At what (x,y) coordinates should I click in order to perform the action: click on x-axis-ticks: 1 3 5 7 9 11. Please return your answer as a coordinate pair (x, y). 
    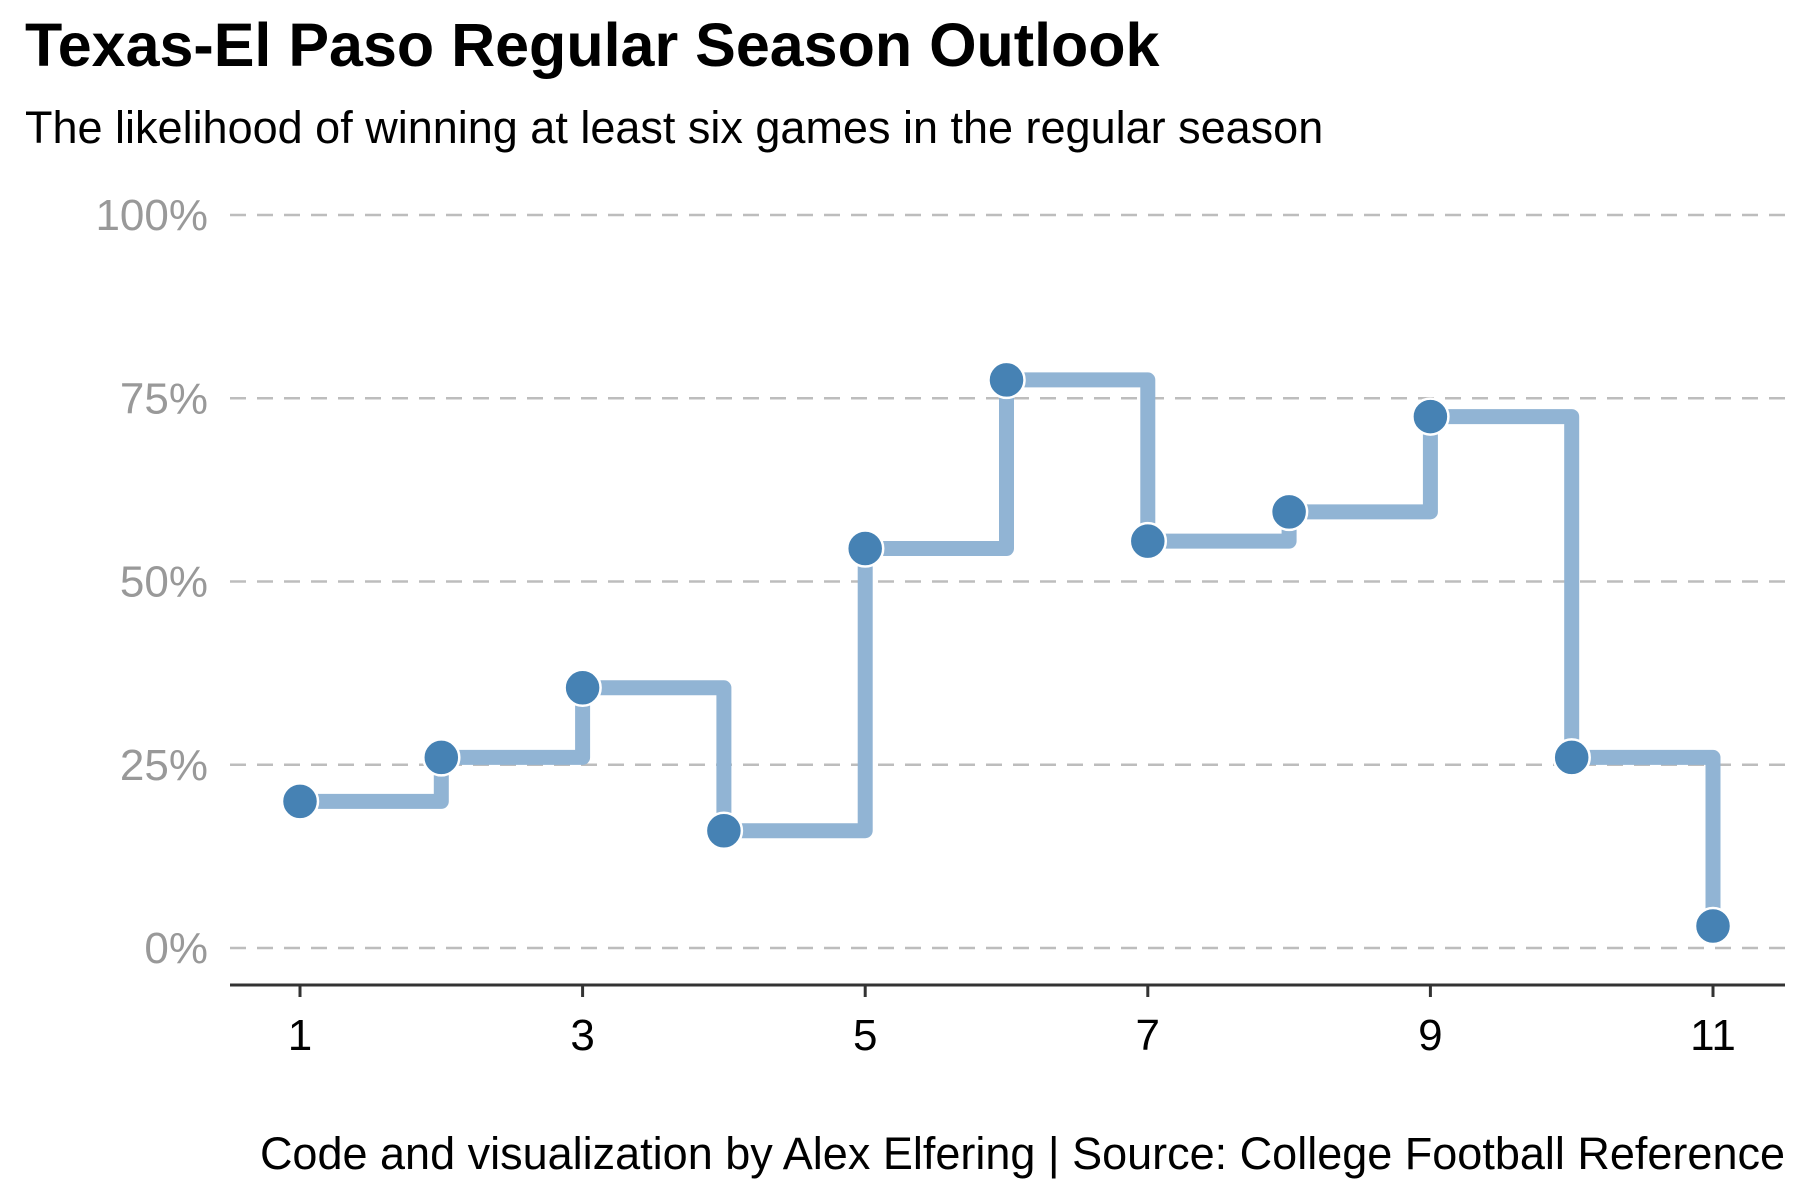
    Looking at the image, I should click on (1012, 1022).